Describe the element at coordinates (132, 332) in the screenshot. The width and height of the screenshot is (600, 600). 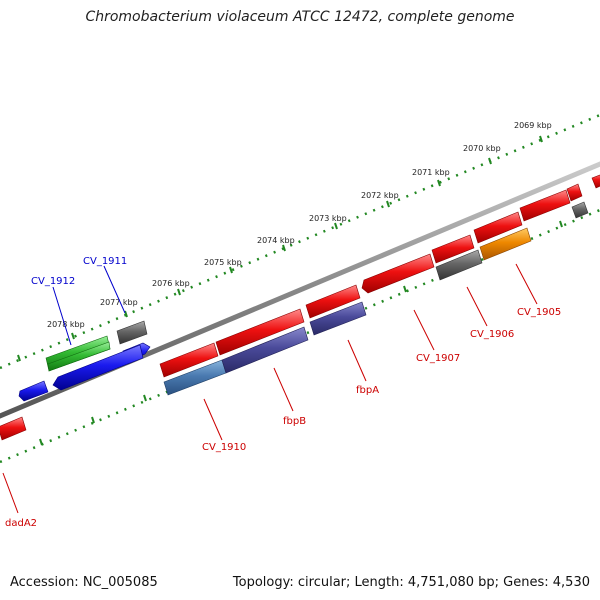
I see `gene-feature-gray` at that location.